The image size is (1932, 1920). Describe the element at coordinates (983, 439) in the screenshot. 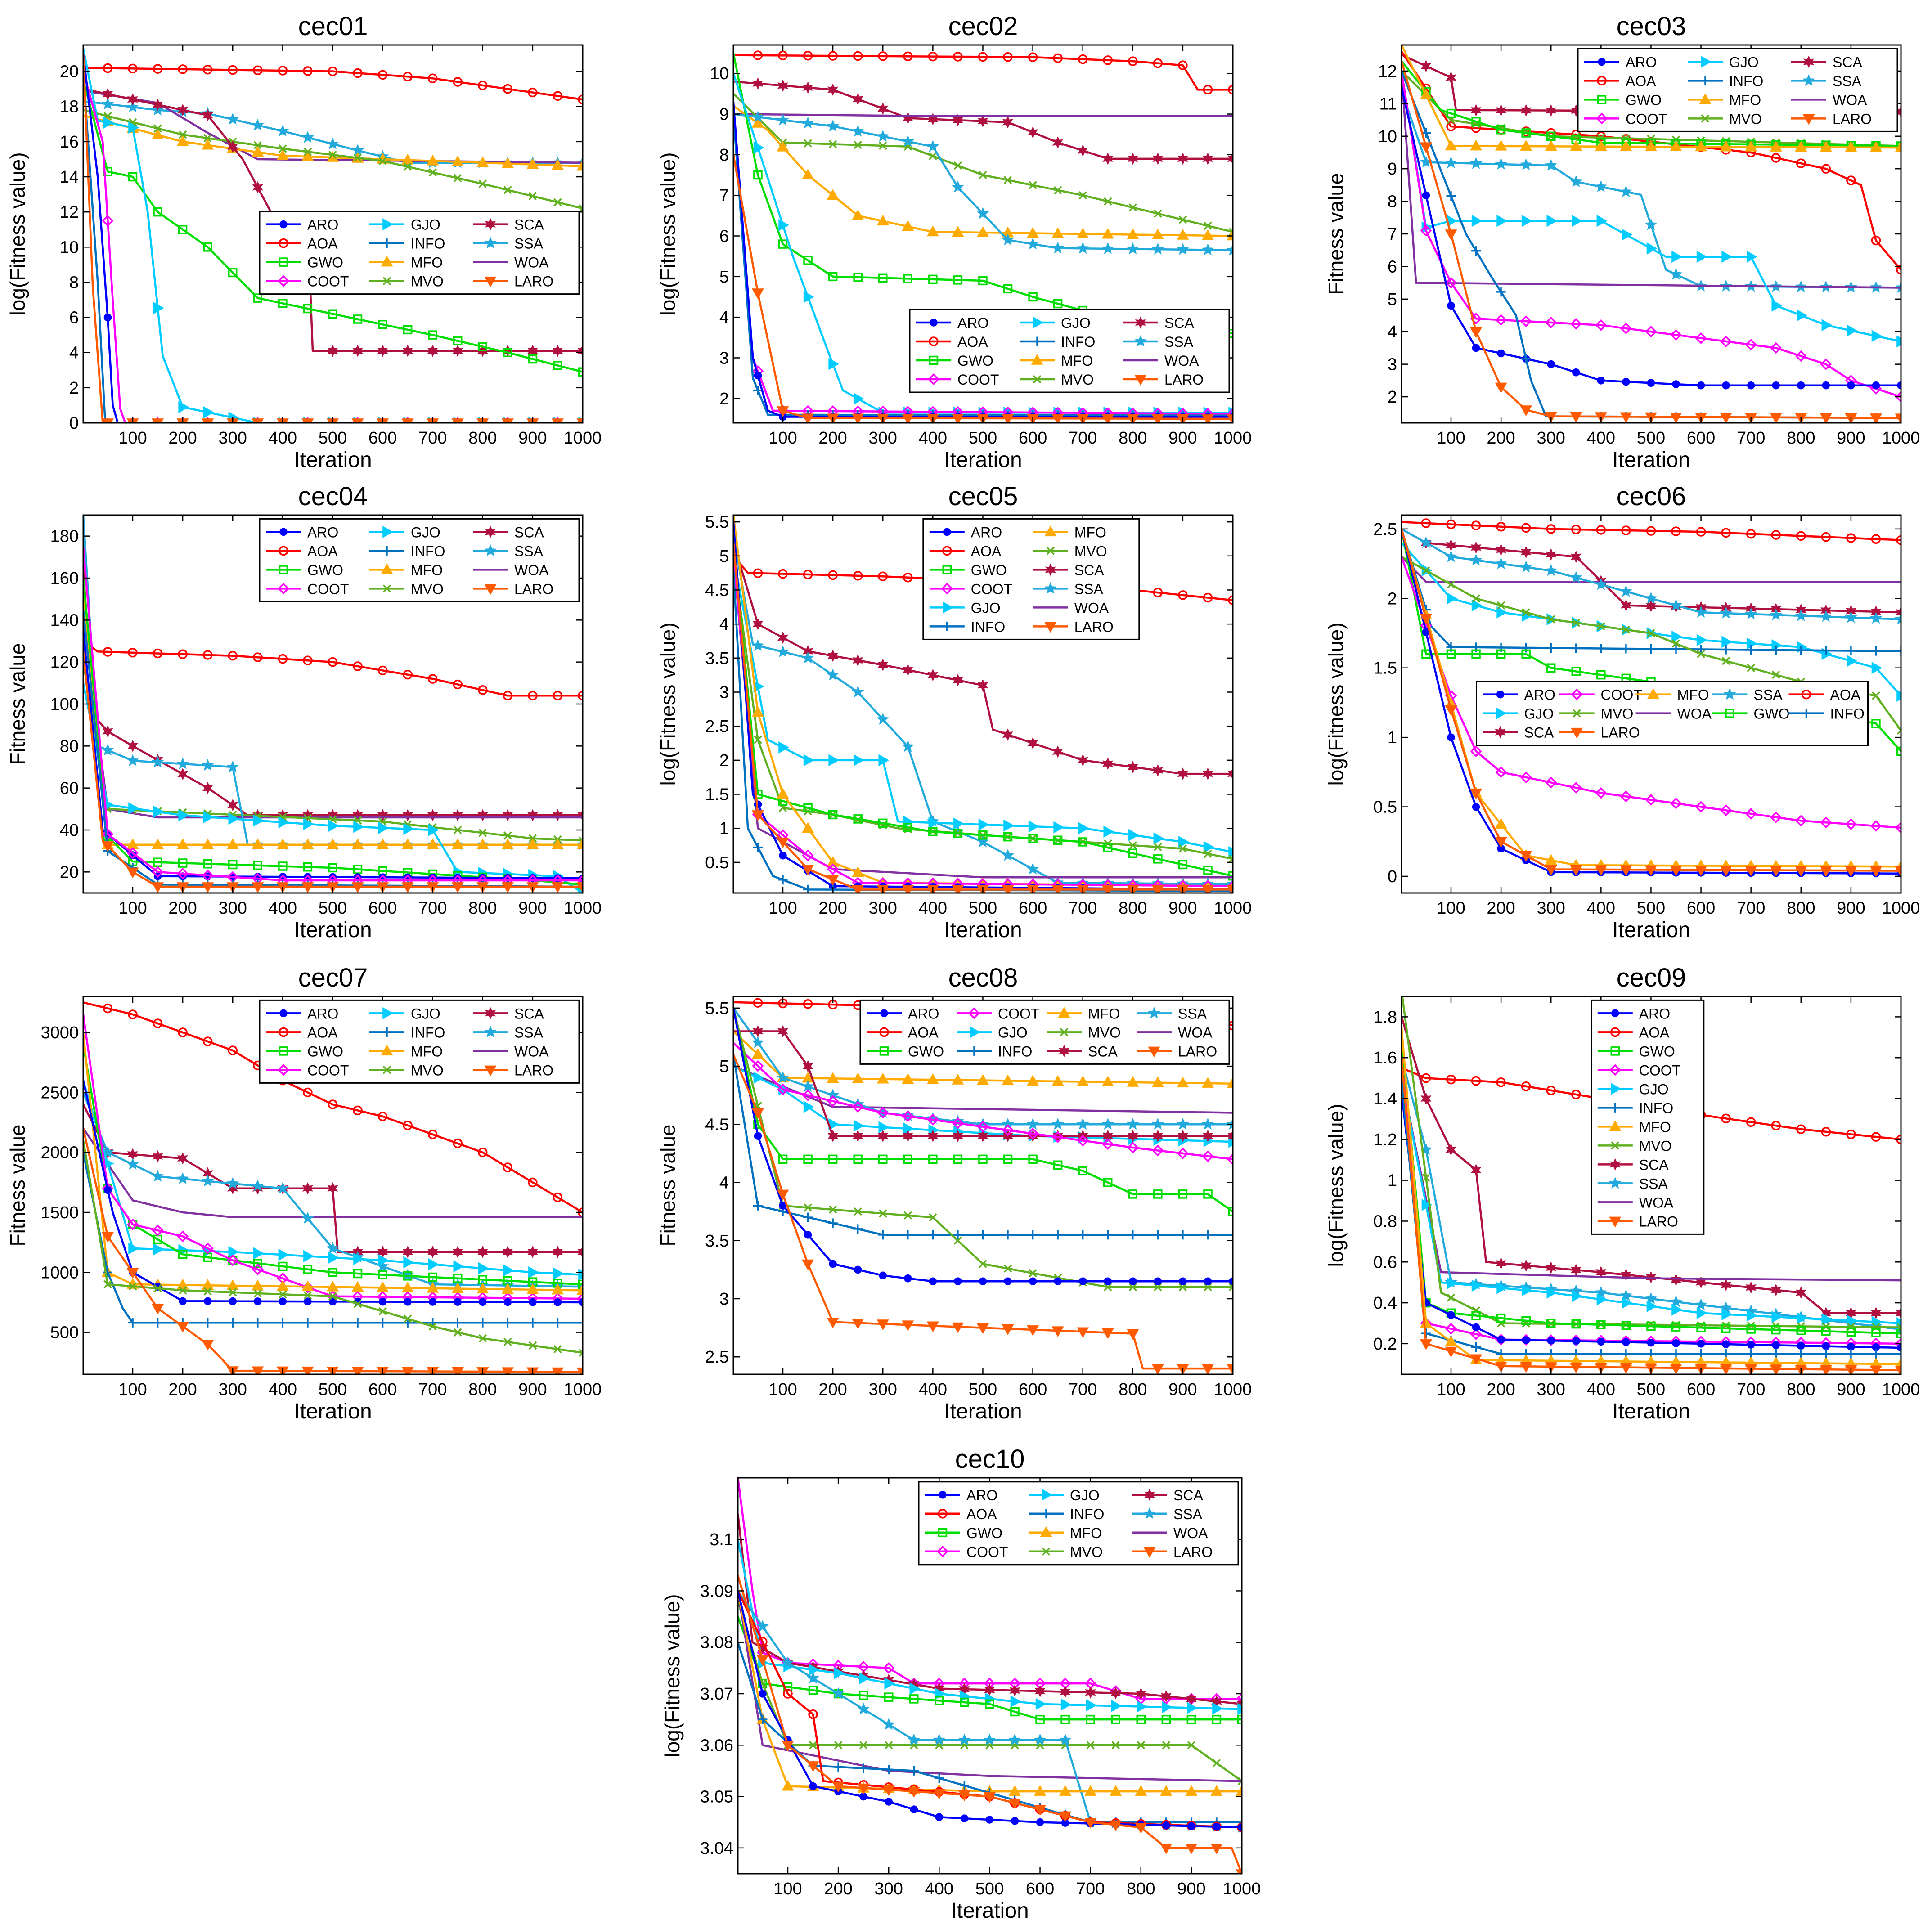

I see `x-tick-label: 500` at that location.